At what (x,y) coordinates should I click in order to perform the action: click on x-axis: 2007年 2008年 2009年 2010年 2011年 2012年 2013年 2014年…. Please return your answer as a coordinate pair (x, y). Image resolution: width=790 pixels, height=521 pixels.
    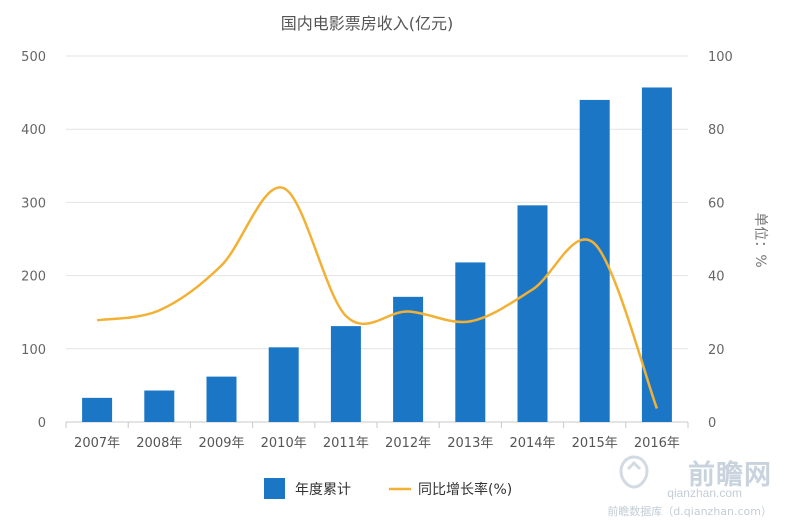
    Looking at the image, I should click on (377, 436).